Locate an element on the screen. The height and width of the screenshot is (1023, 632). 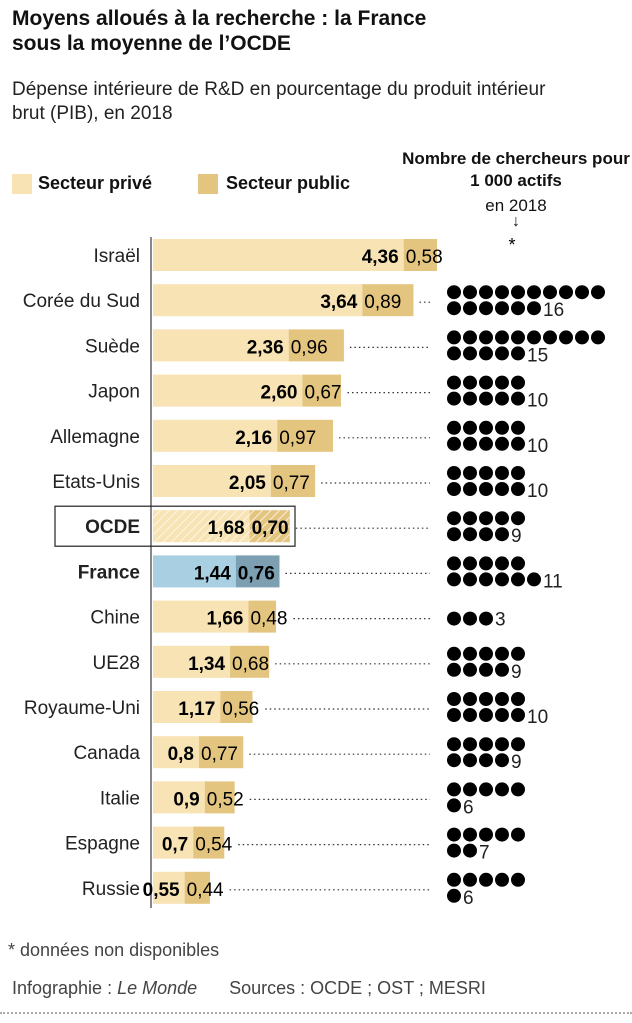
researchers-value: 11 is located at coordinates (553, 581).